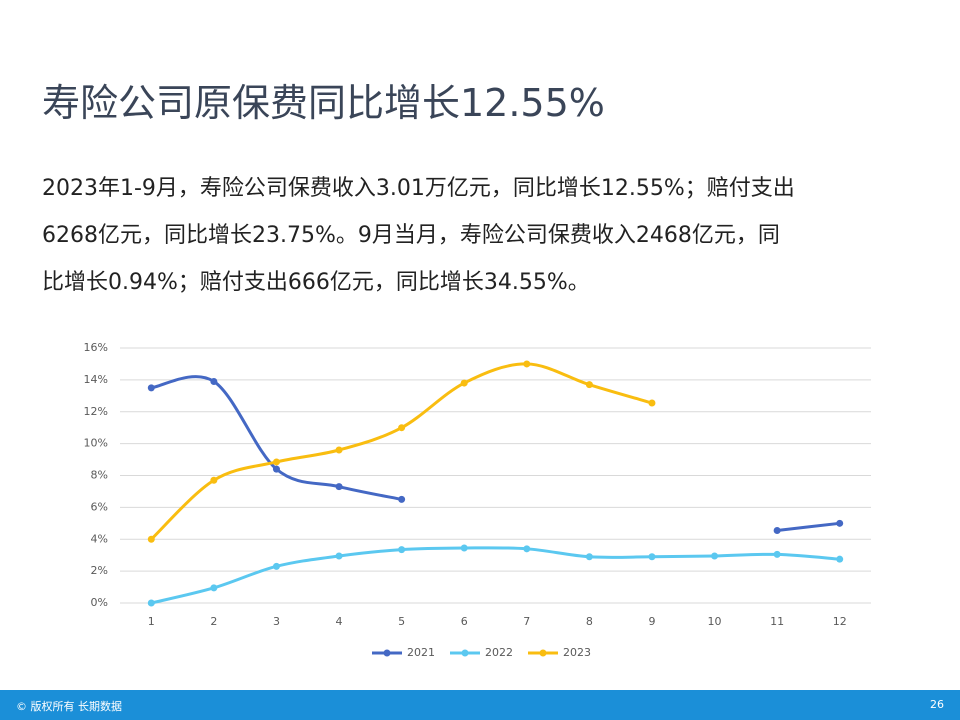  I want to click on y-tick-label: 4%, so click(99, 538).